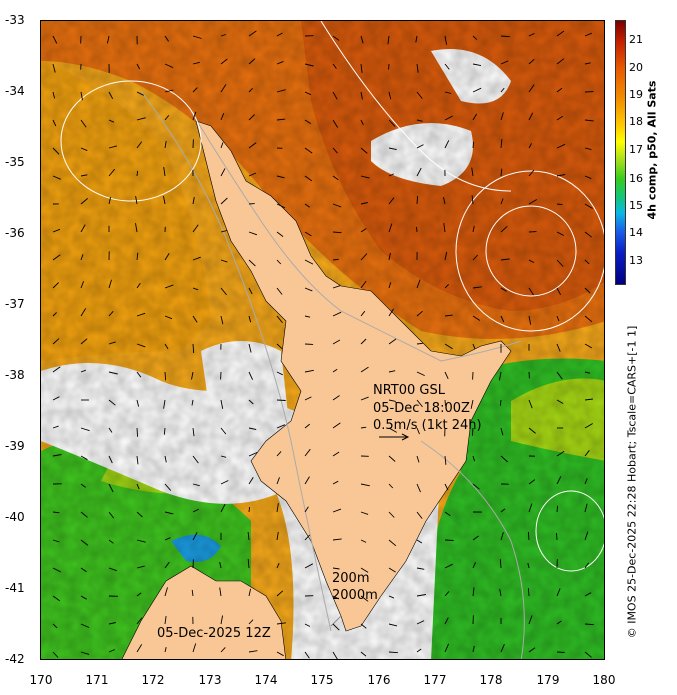  Describe the element at coordinates (266, 680) in the screenshot. I see `x-tick-label: 174` at that location.